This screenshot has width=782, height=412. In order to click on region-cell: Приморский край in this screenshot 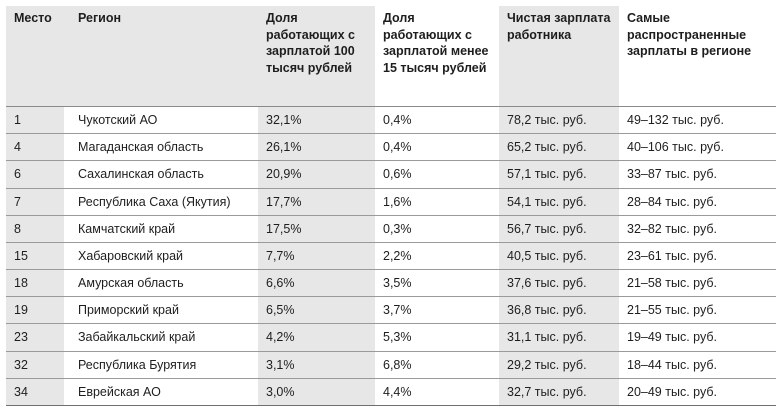, I will do `click(161, 310)`.